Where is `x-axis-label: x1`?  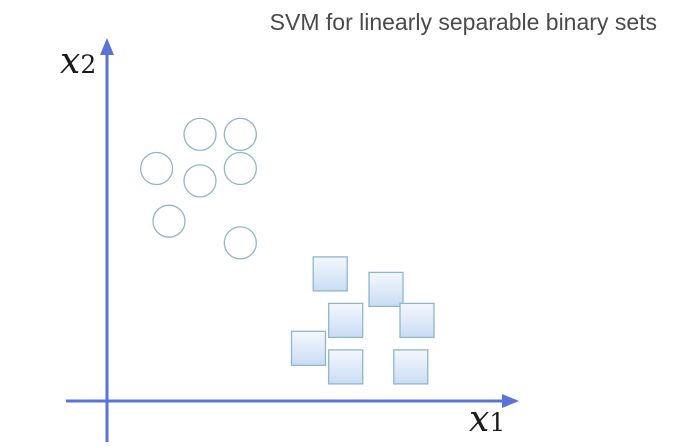 x-axis-label: x1 is located at coordinates (487, 420).